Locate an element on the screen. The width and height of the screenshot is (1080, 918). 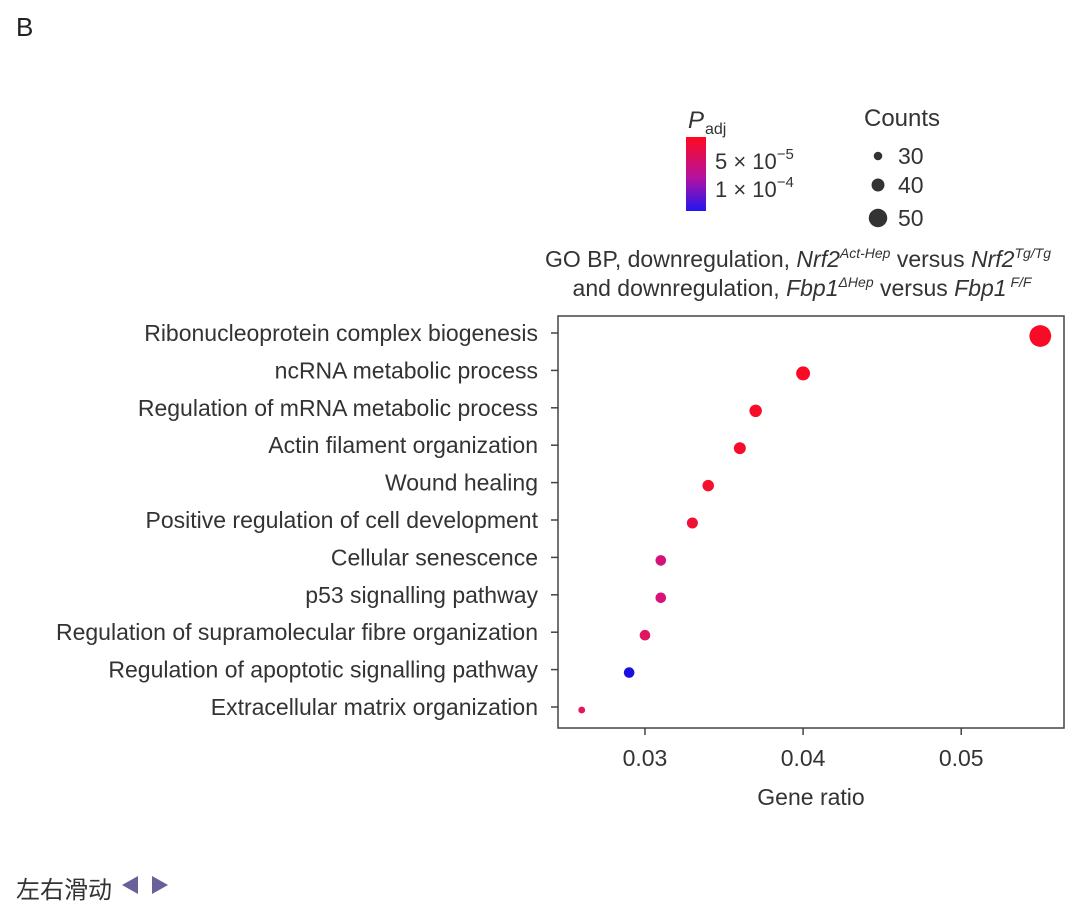
y-tick-label: p53 signalling pathway is located at coordinates (421, 595).